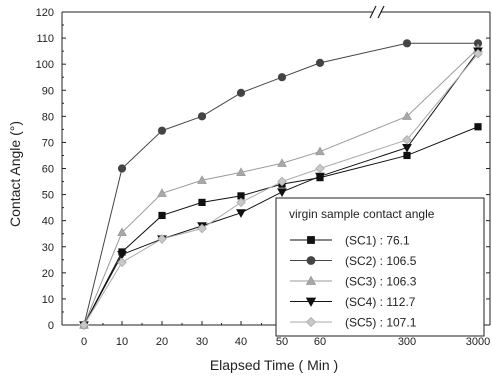  Describe the element at coordinates (48, 91) in the screenshot. I see `y-tick-label: 90` at that location.